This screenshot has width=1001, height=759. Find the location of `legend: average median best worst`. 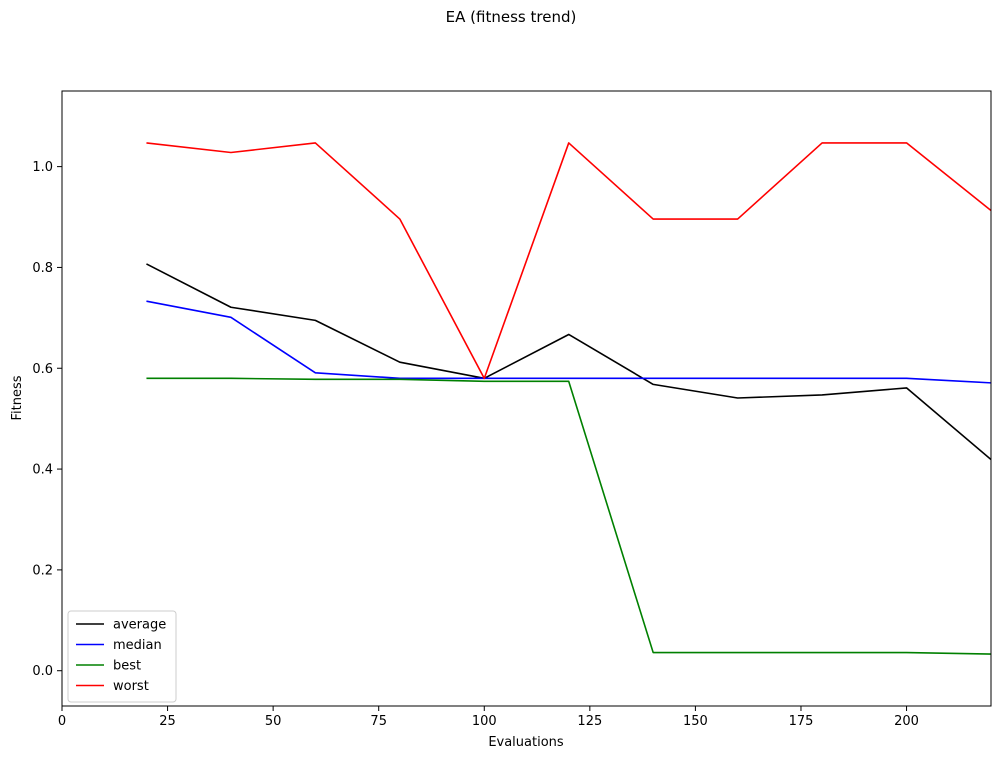

legend: average median best worst is located at coordinates (122, 656).